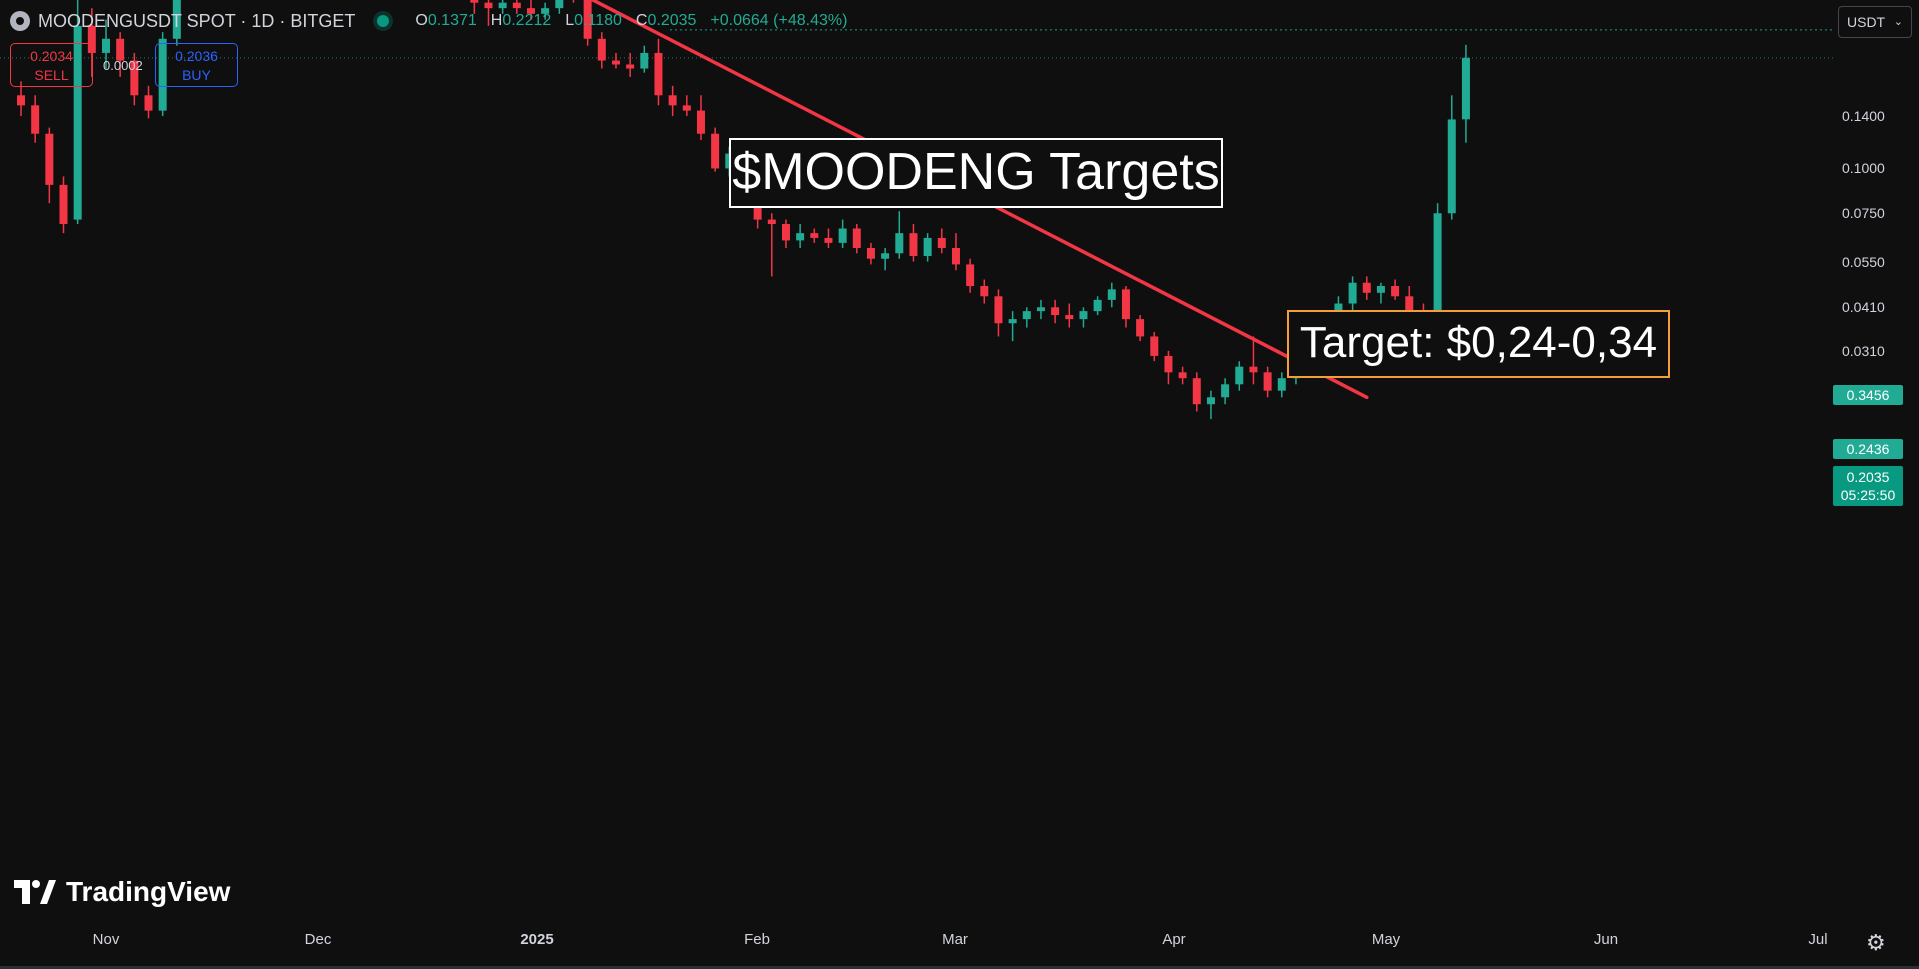 The width and height of the screenshot is (1919, 969). What do you see at coordinates (1478, 344) in the screenshot?
I see `annotation-target: Target: $0,24-0,34` at bounding box center [1478, 344].